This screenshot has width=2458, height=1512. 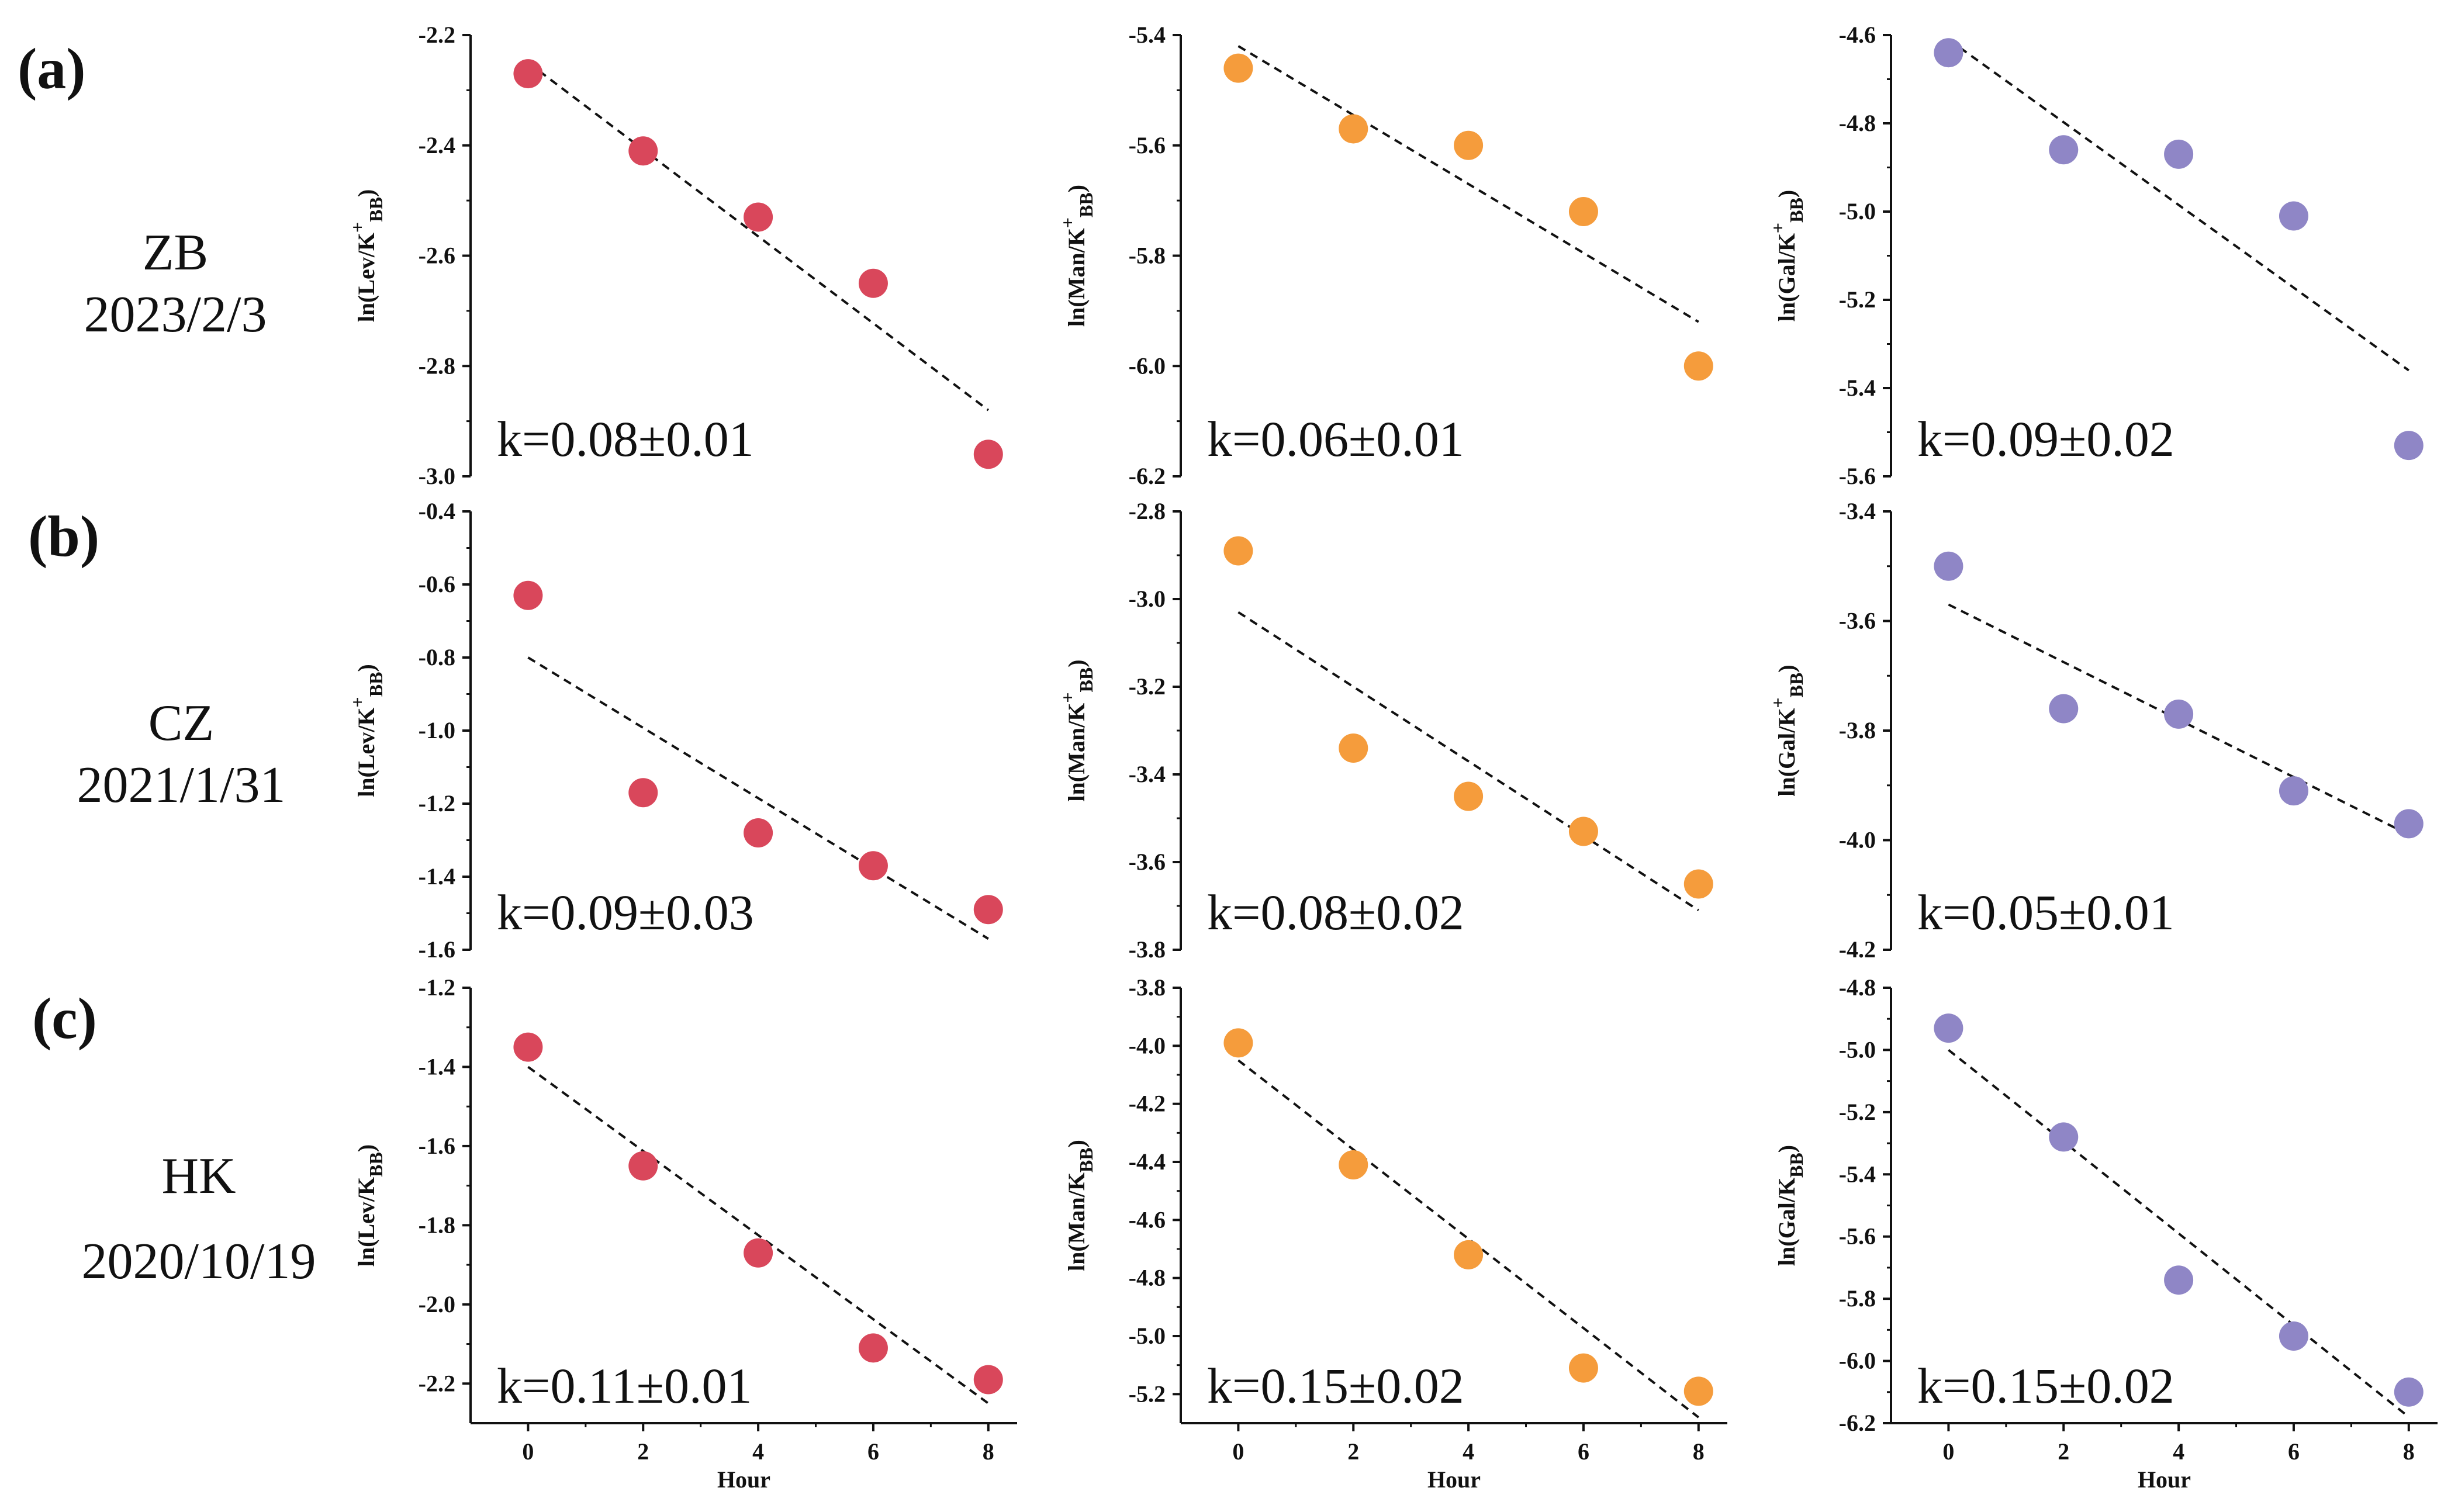 What do you see at coordinates (1335, 439) in the screenshot?
I see `k-annotation: k=0.06±0.01` at bounding box center [1335, 439].